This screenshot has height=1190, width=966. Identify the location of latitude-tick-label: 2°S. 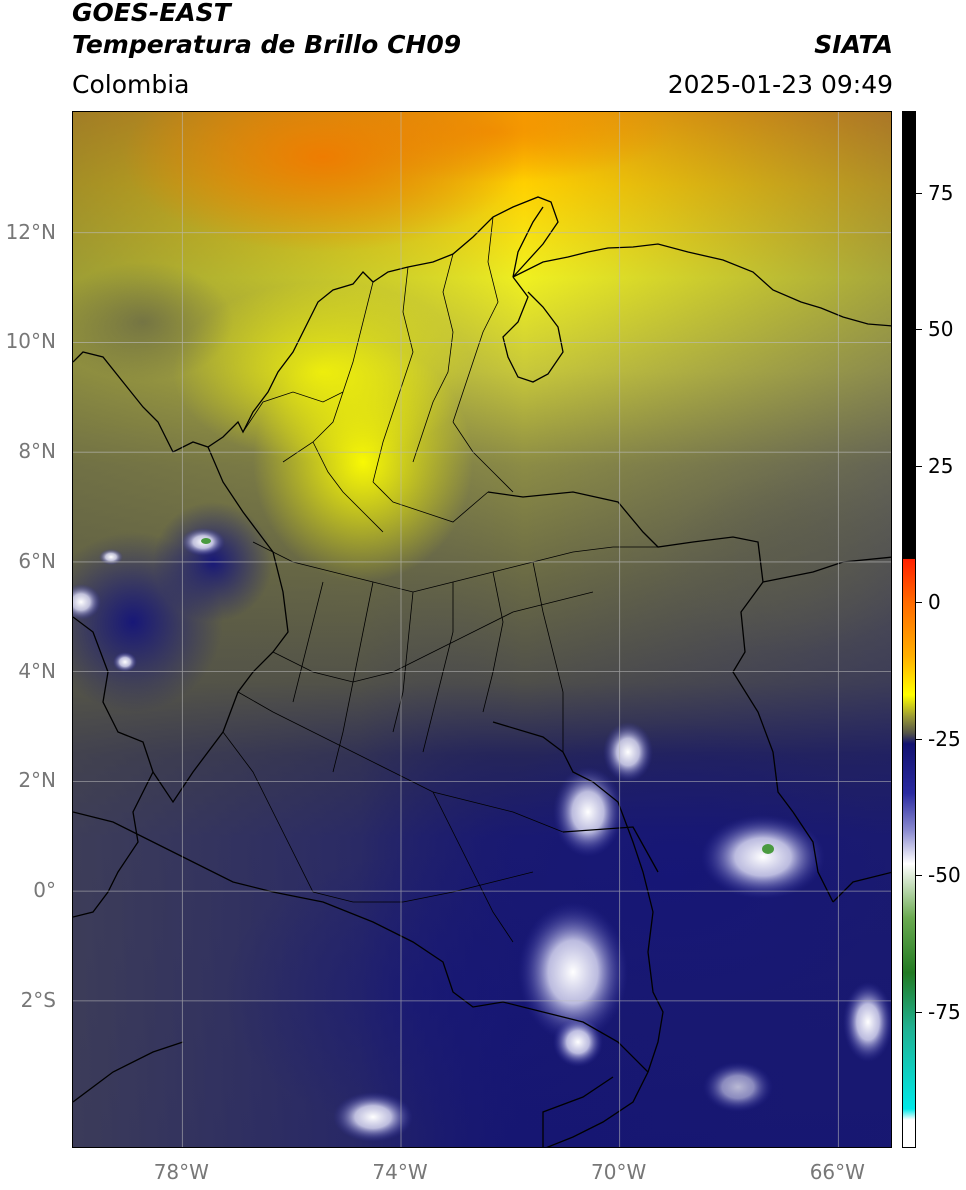
(38, 999).